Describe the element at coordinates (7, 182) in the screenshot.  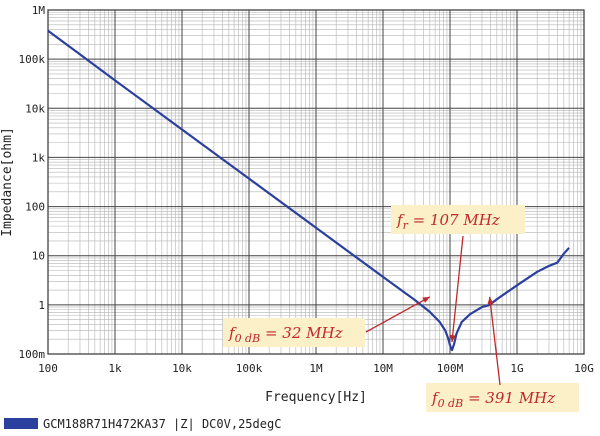
I see `y-axis-title: Impedance[ohm]` at that location.